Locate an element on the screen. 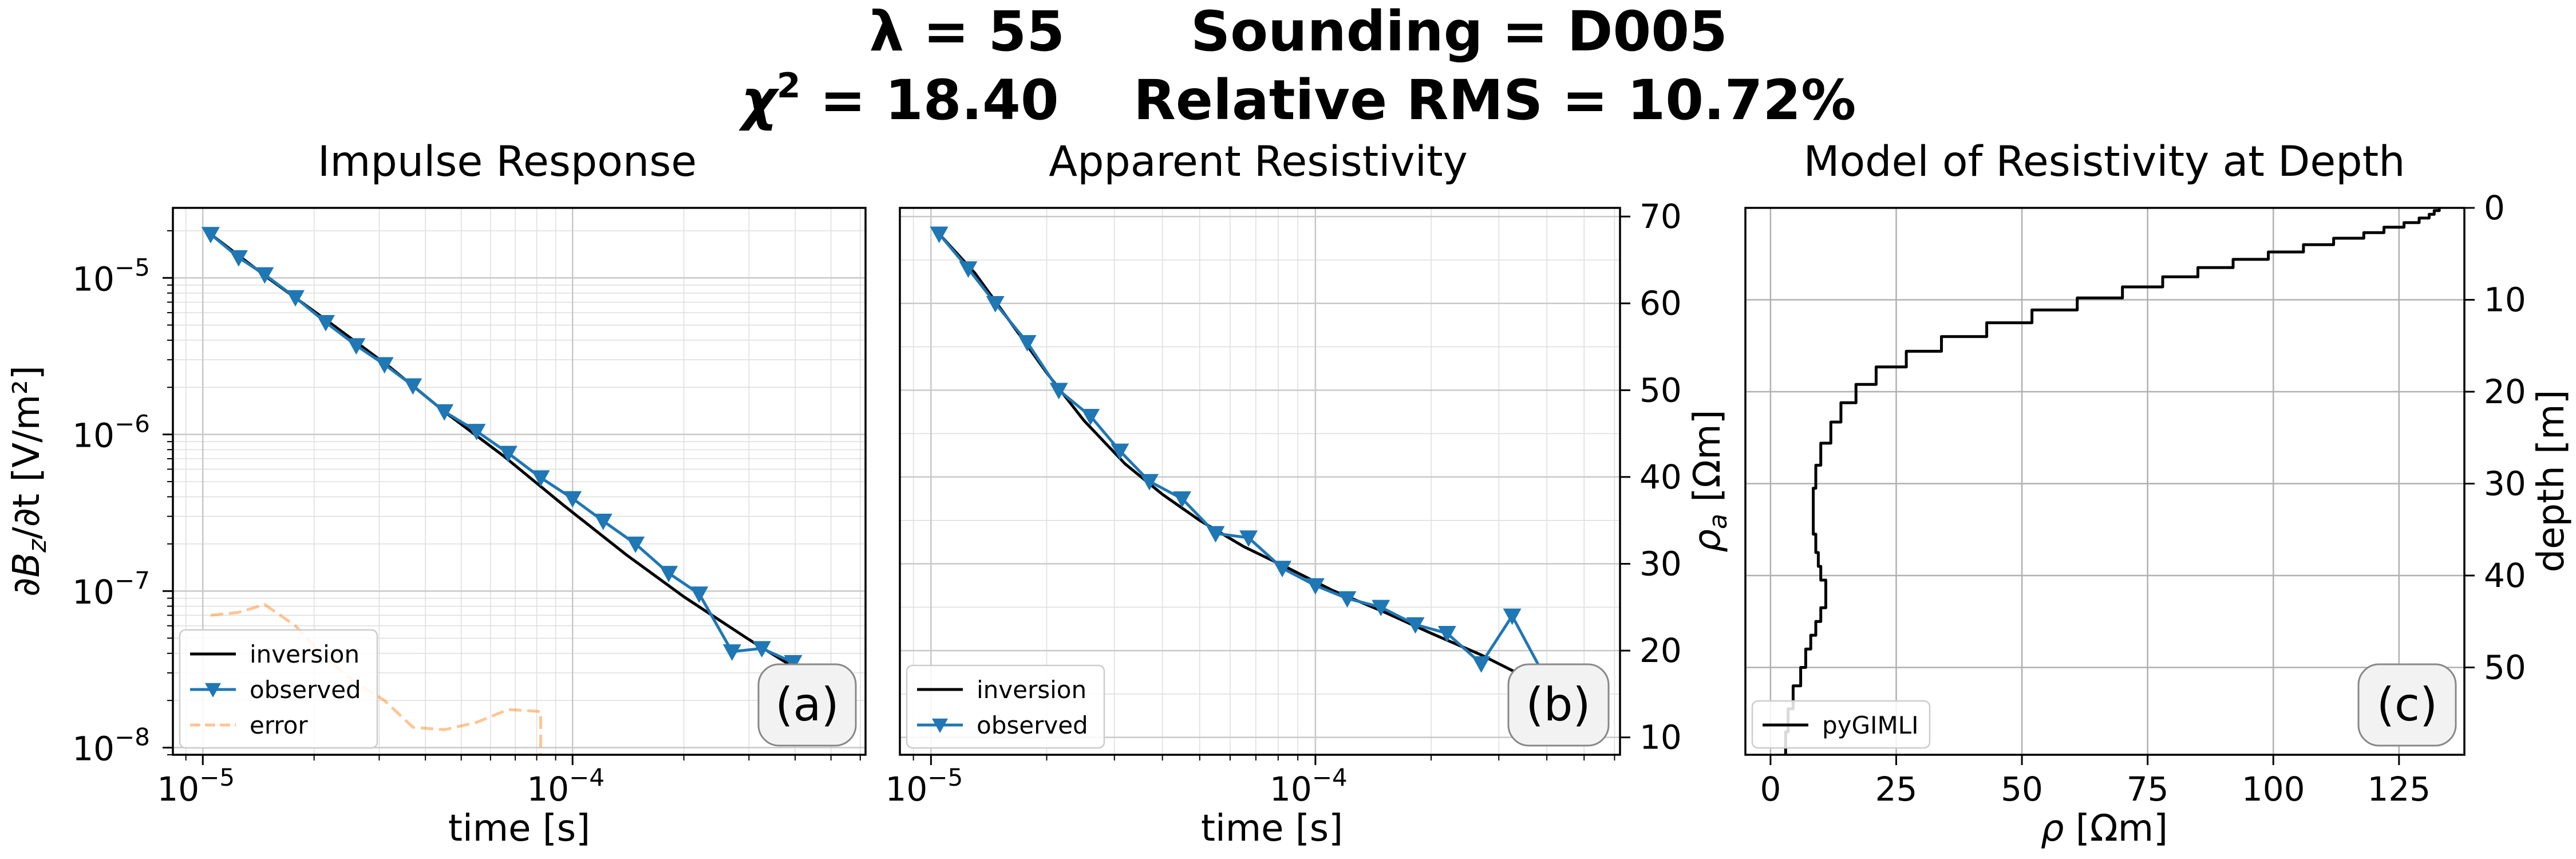 This screenshot has height=859, width=2576. svg-text: (c) is located at coordinates (2407, 704).